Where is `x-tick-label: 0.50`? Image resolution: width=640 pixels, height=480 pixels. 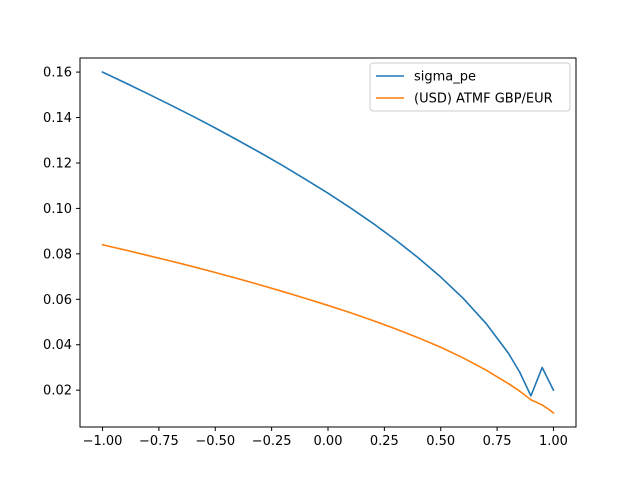
x-tick-label: 0.50 is located at coordinates (440, 441).